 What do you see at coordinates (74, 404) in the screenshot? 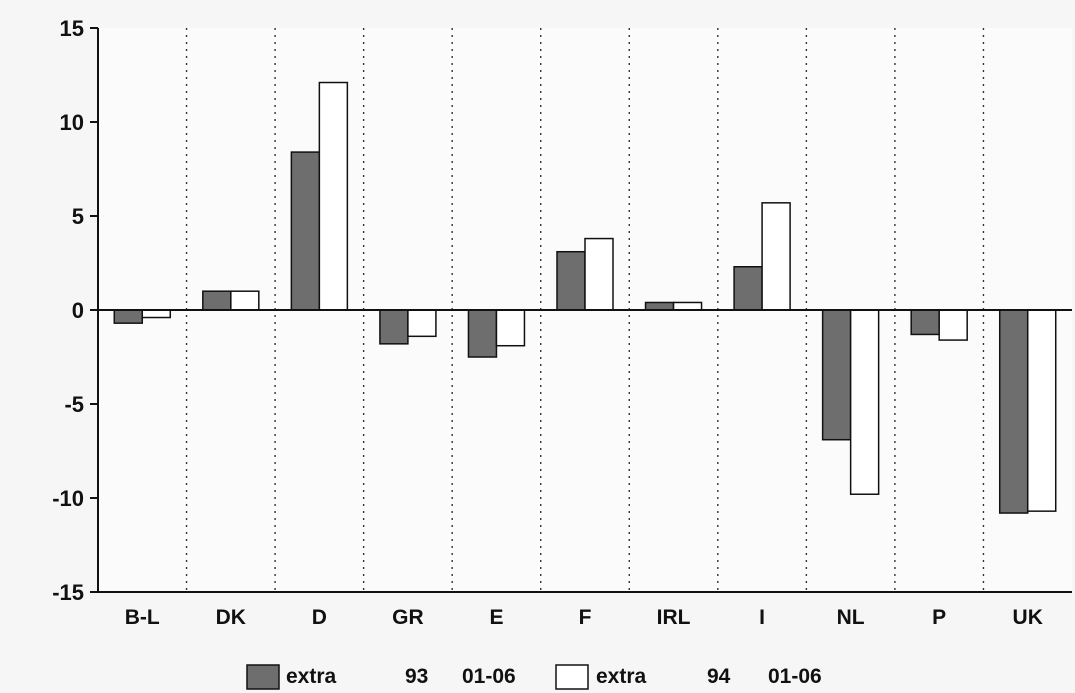
I see `y-tick-label: -5` at bounding box center [74, 404].